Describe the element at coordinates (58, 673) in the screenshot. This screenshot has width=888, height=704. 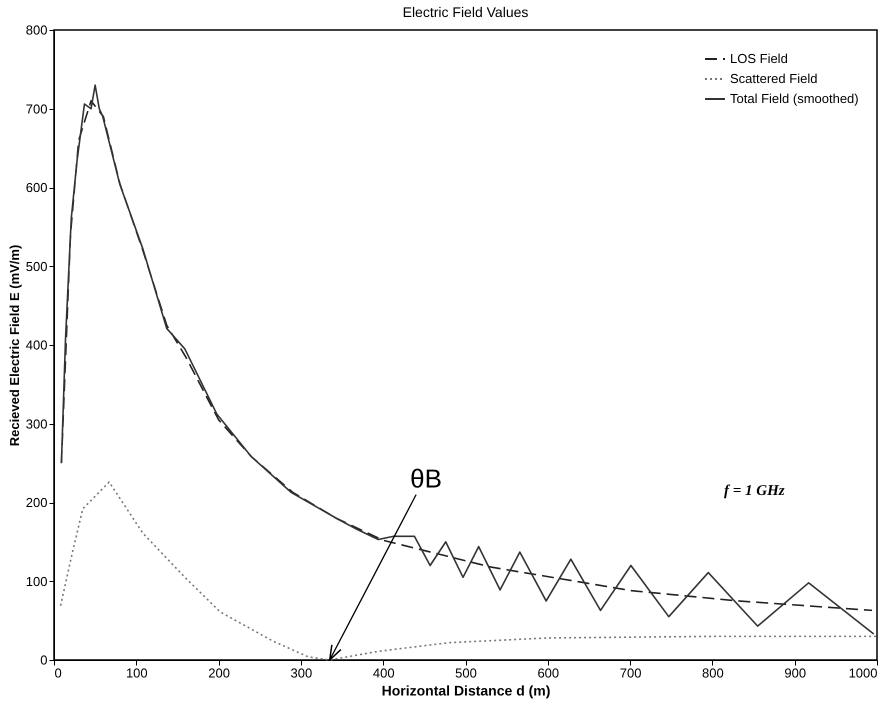
I see `x-tick-label: 0` at that location.